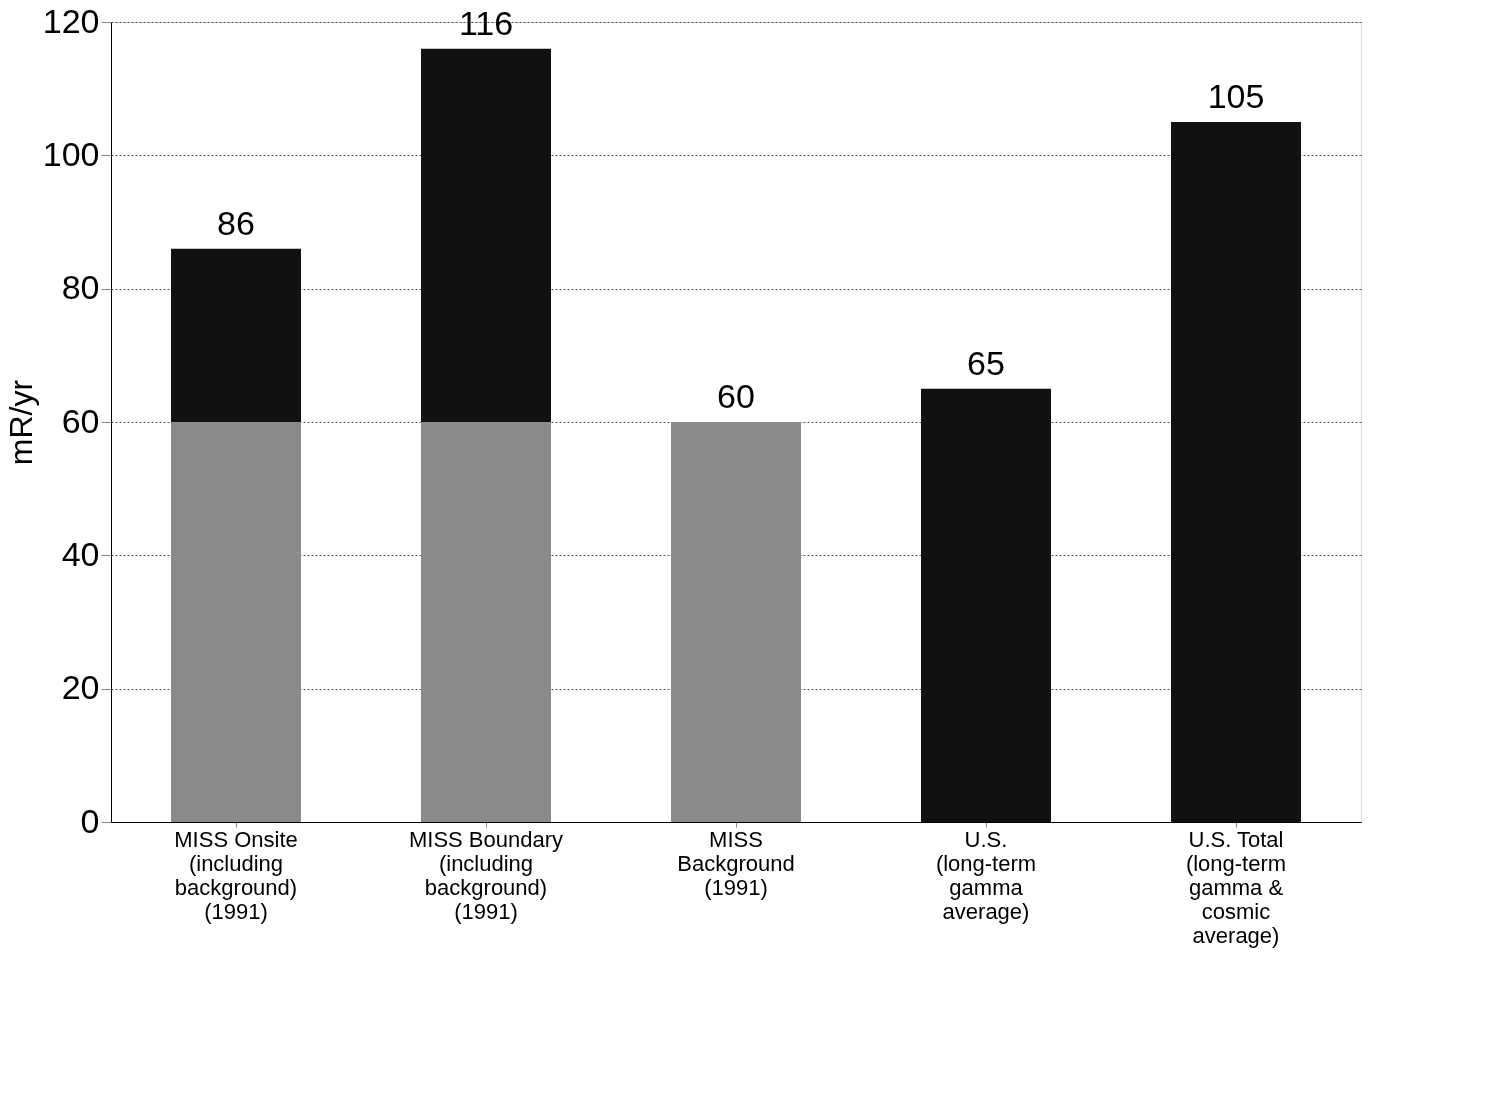 The height and width of the screenshot is (1120, 1502). Describe the element at coordinates (986, 362) in the screenshot. I see `total-label: 65` at that location.